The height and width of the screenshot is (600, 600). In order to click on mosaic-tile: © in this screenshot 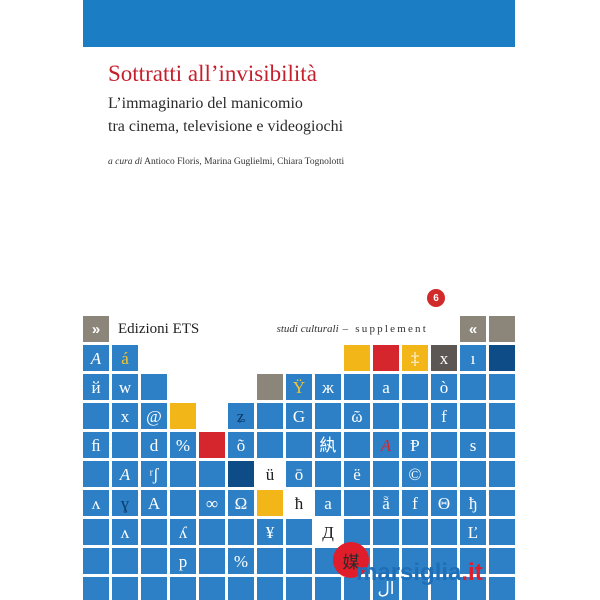, I will do `click(415, 474)`.